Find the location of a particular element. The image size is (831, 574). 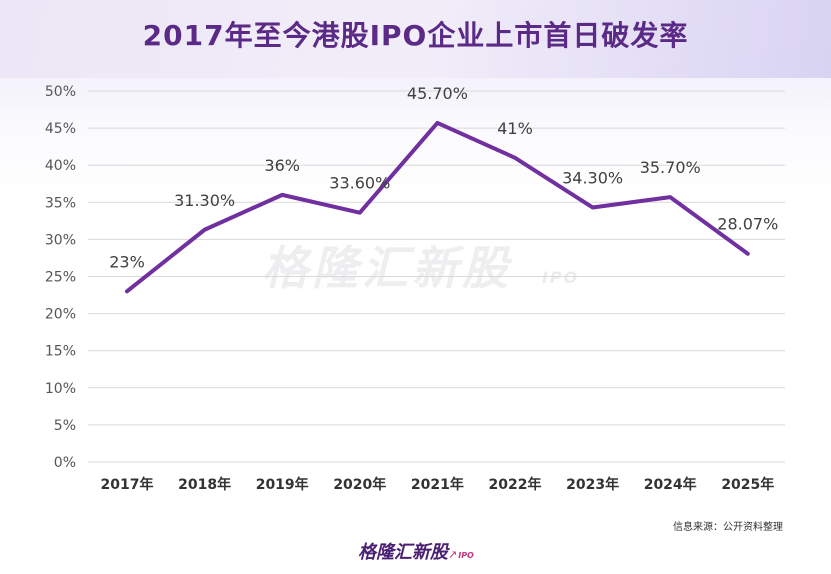

data-label: 28.07% is located at coordinates (747, 224).